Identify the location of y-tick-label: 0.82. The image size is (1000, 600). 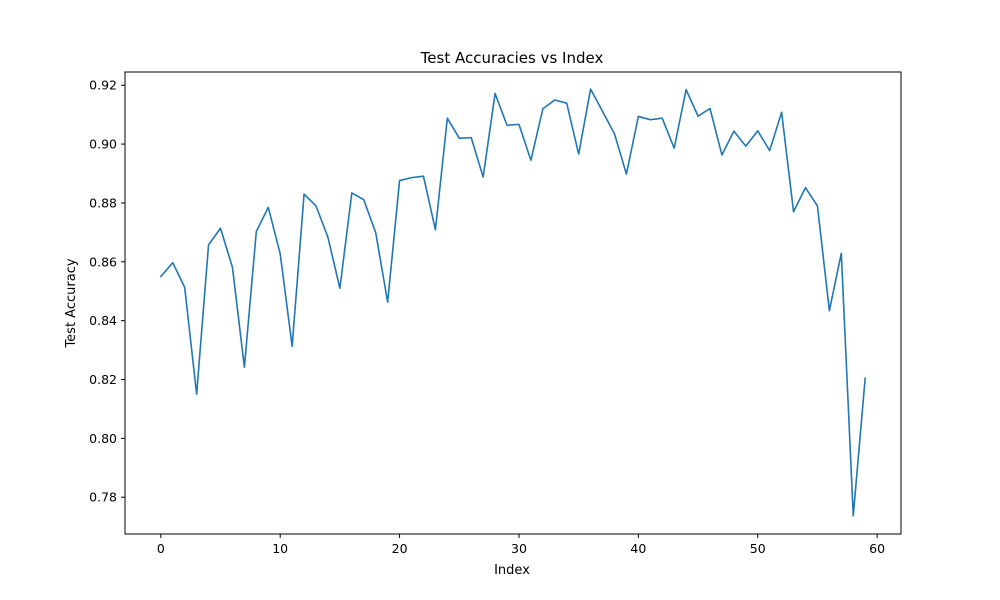
(103, 379).